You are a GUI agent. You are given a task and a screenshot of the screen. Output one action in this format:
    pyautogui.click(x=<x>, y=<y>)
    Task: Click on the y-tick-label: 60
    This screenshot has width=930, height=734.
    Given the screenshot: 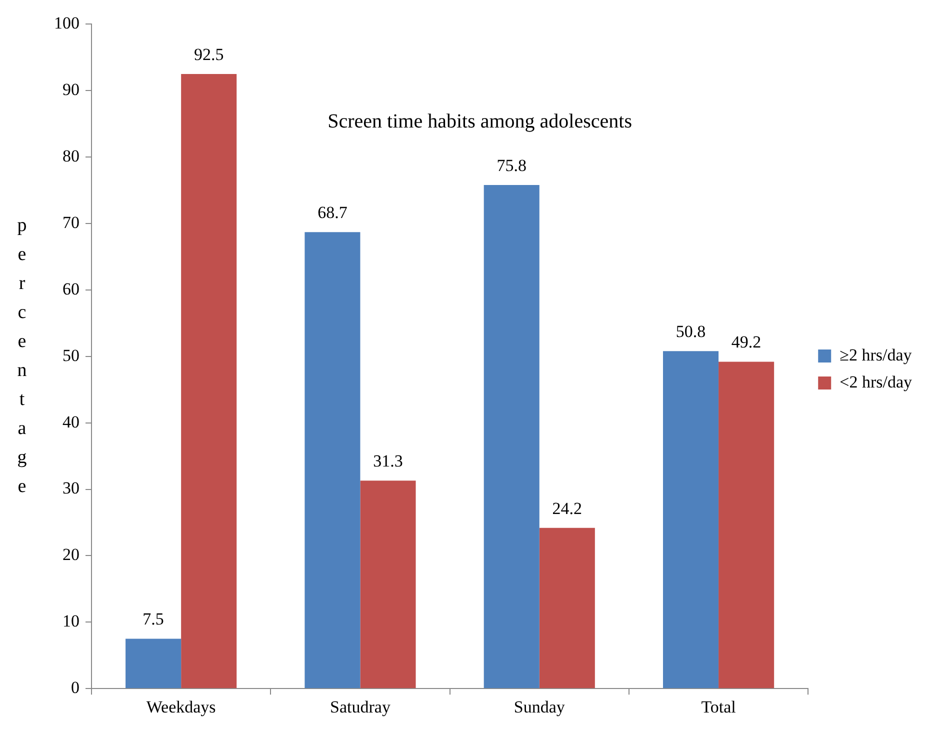 What is the action you would take?
    pyautogui.click(x=71, y=288)
    